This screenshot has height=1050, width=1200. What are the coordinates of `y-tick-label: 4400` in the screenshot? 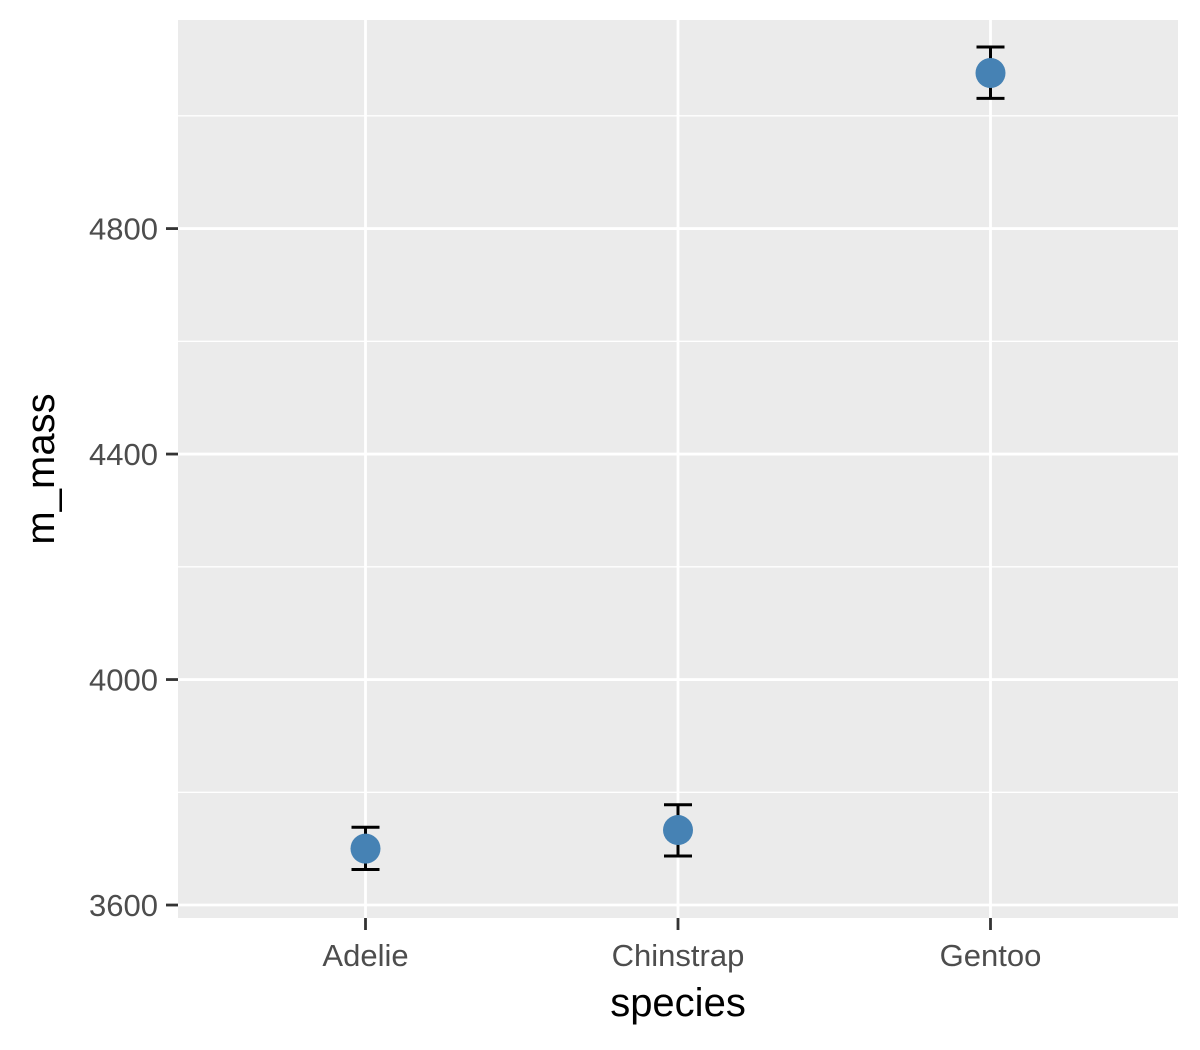 It's located at (123, 454).